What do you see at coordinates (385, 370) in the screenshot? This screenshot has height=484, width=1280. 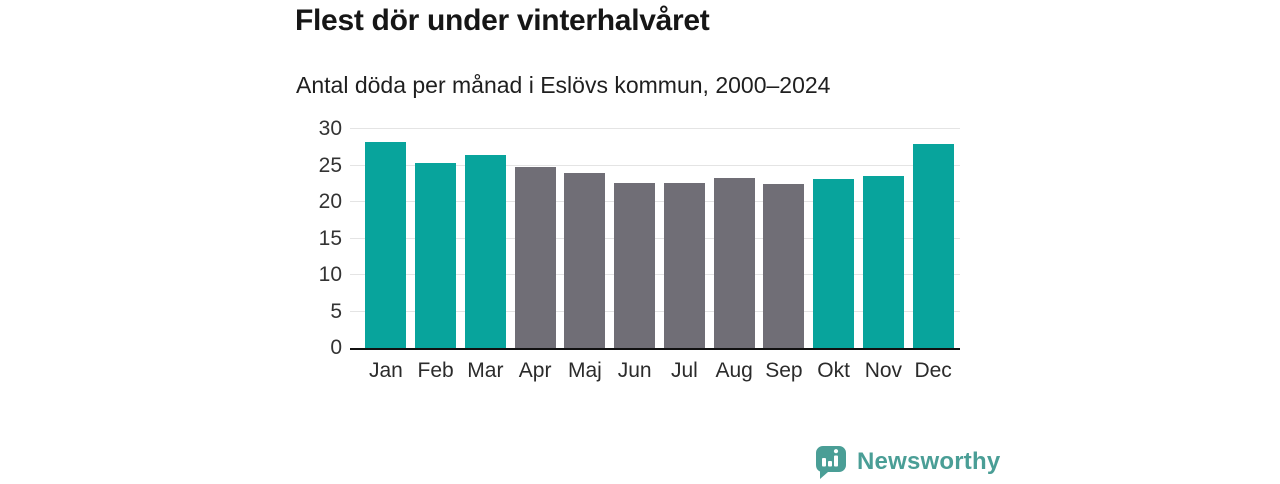 I see `x-tick-label-jan: Jan` at bounding box center [385, 370].